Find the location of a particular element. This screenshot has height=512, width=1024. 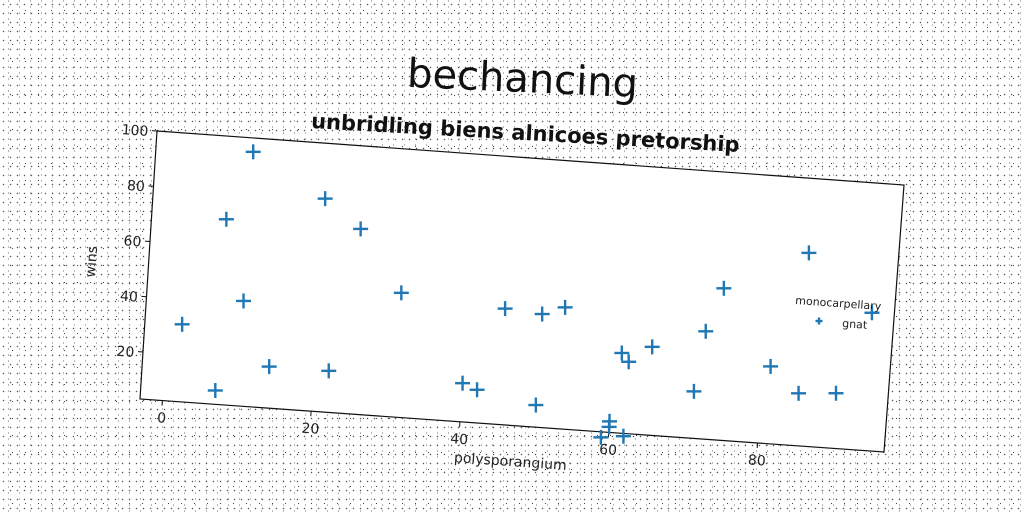

legend-label-gnat: gnat is located at coordinates (855, 324).